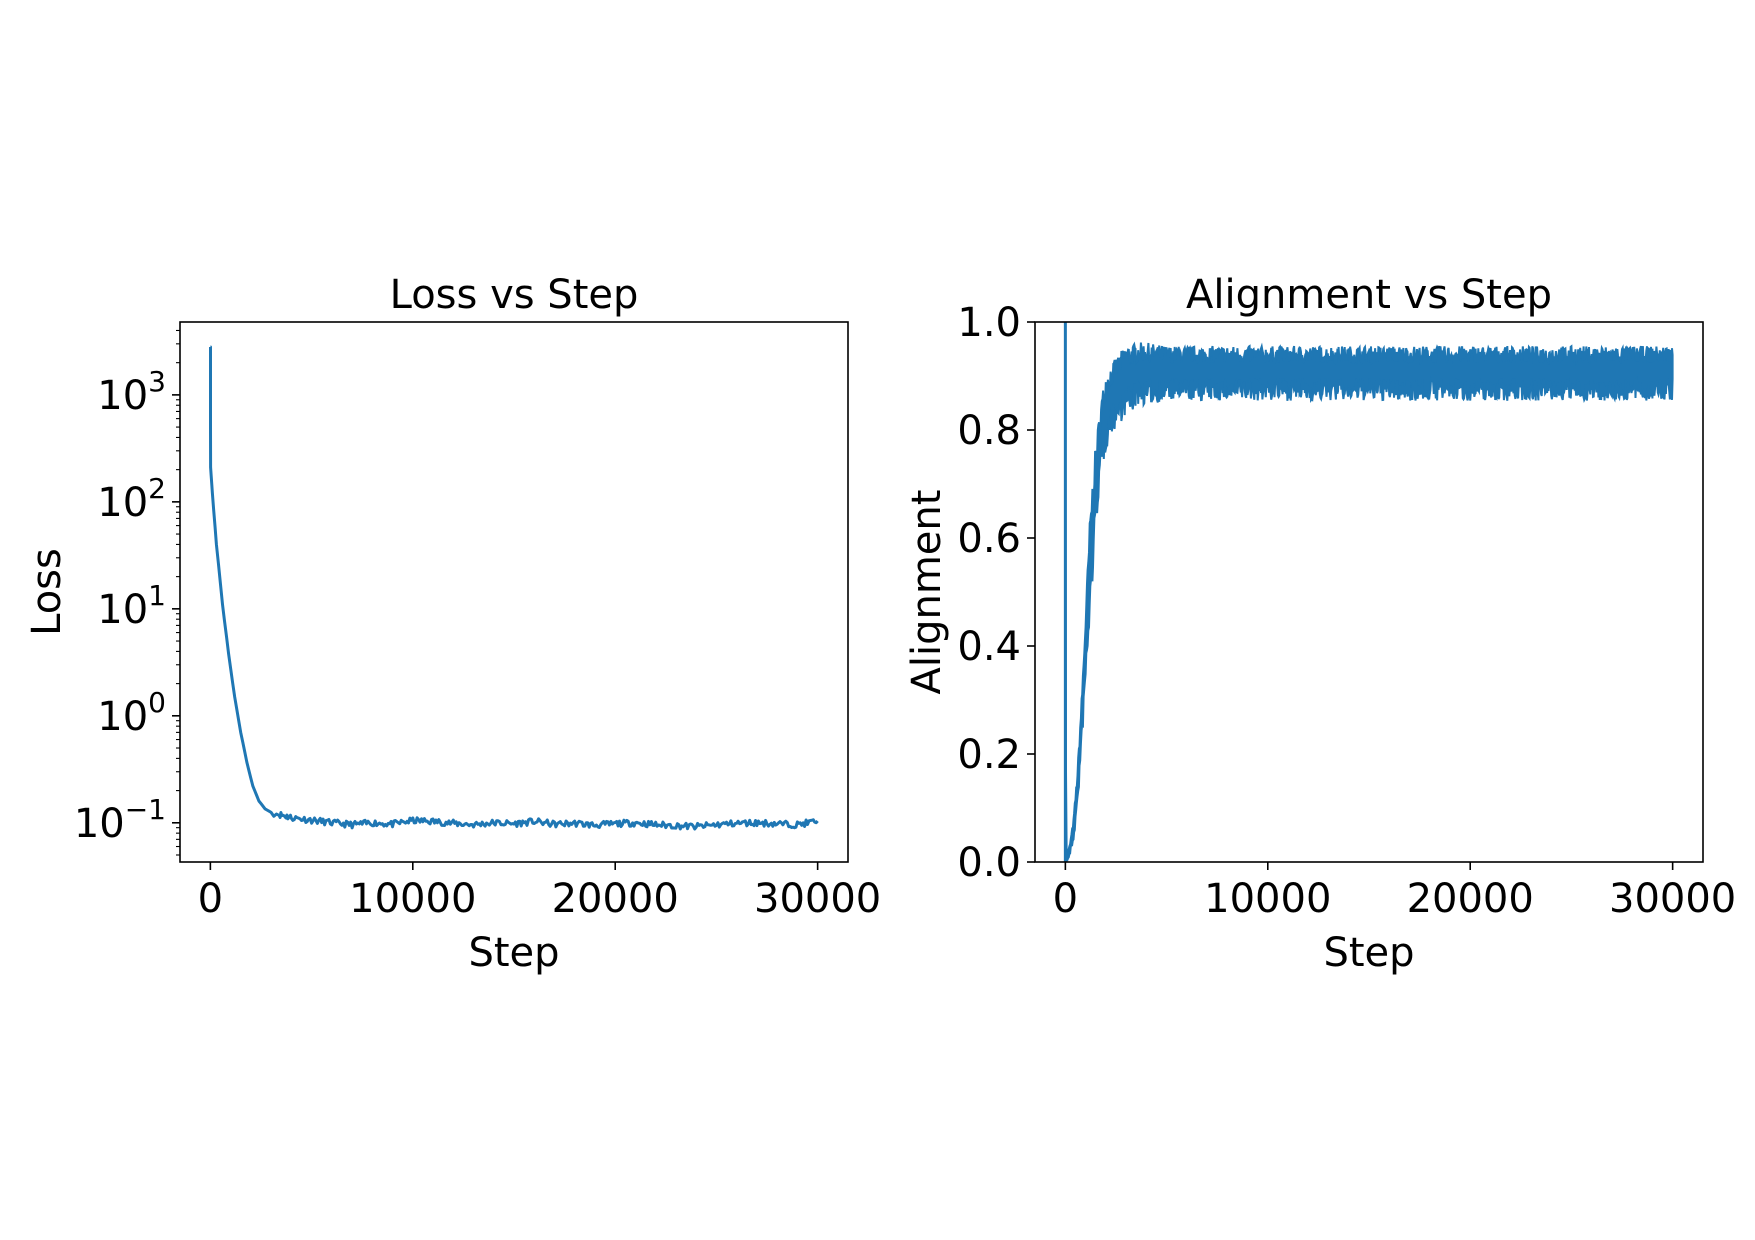 This screenshot has height=1240, width=1755. Describe the element at coordinates (131, 499) in the screenshot. I see `y-tick-label: 10²` at that location.